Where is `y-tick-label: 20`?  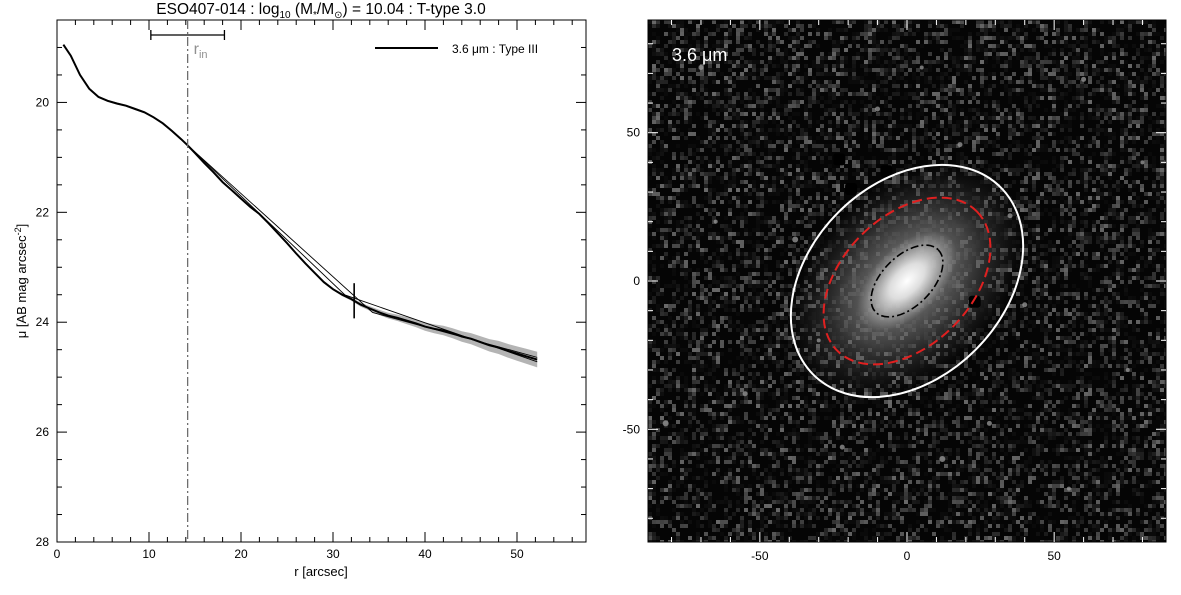 y-tick-label: 20 is located at coordinates (43, 102).